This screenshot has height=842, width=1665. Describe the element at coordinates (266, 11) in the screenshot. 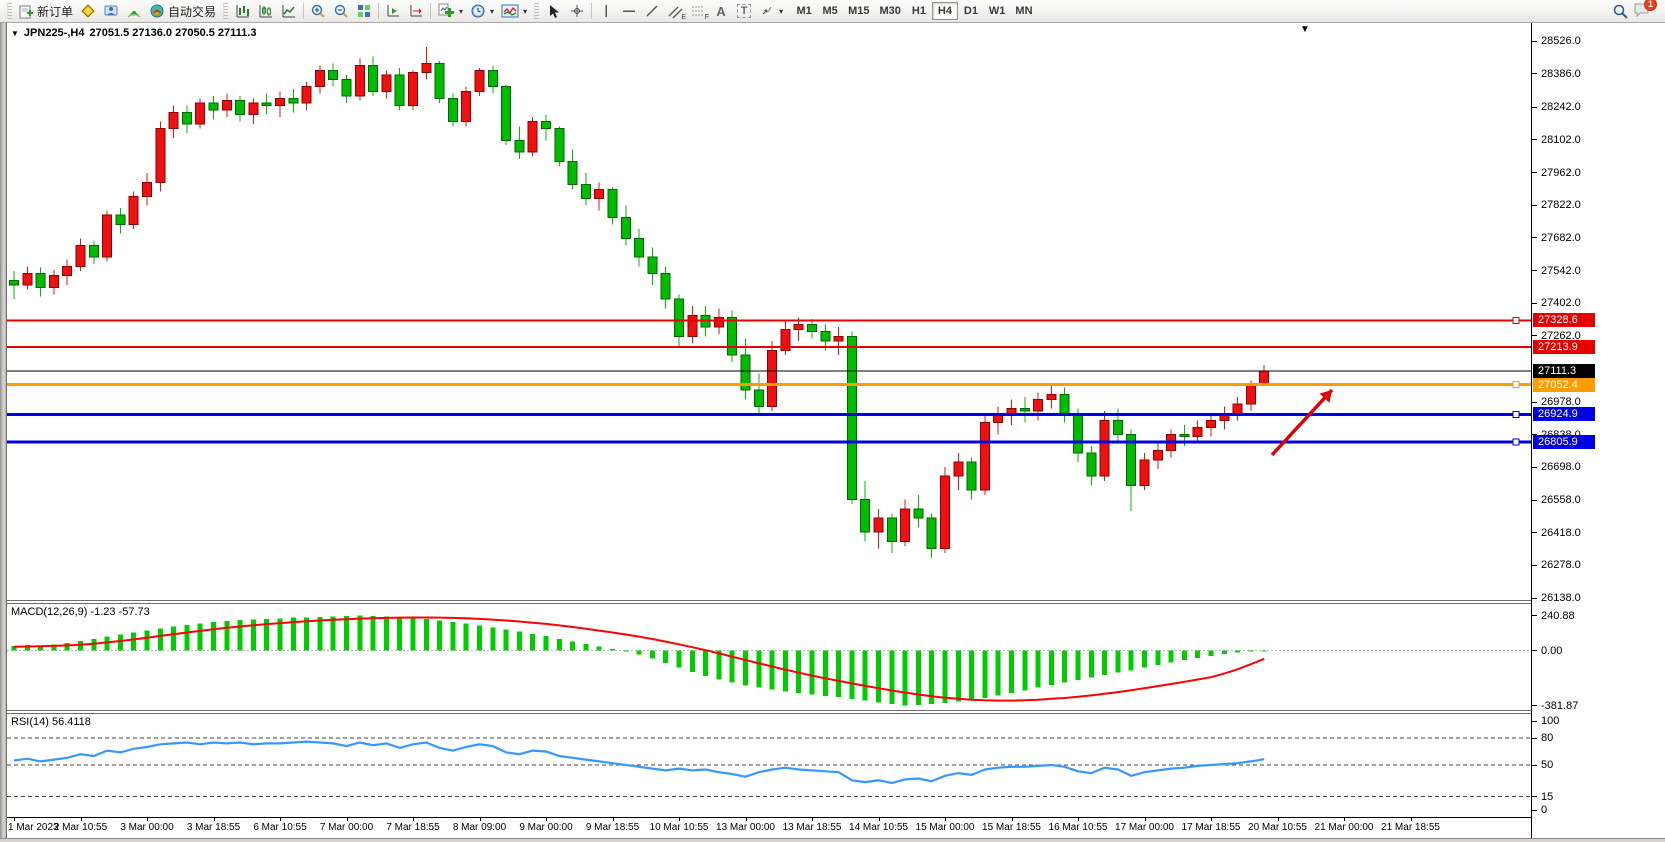

I see `candlestick-chart-button` at that location.